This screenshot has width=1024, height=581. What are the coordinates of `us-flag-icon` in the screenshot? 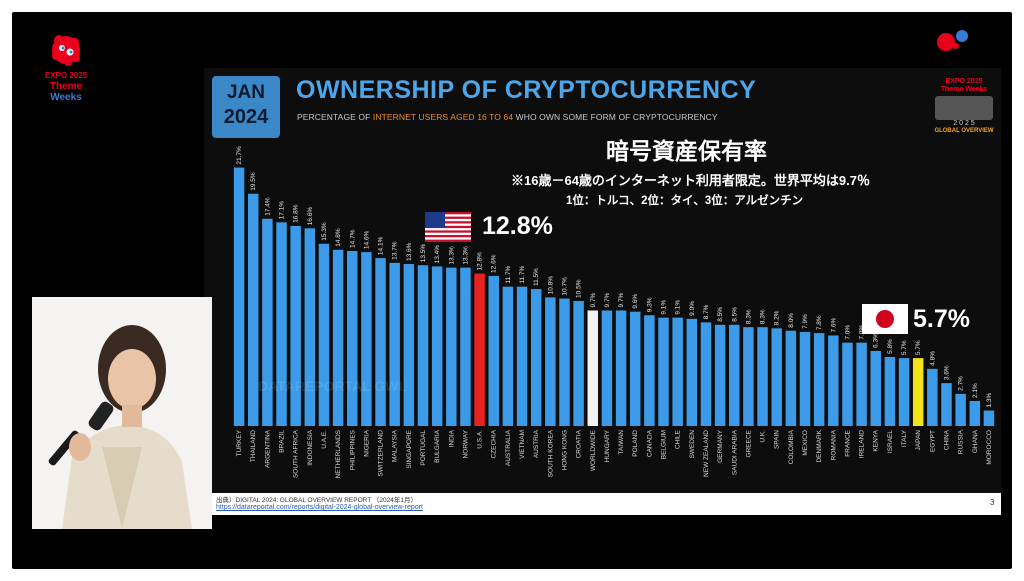 It's located at (448, 227).